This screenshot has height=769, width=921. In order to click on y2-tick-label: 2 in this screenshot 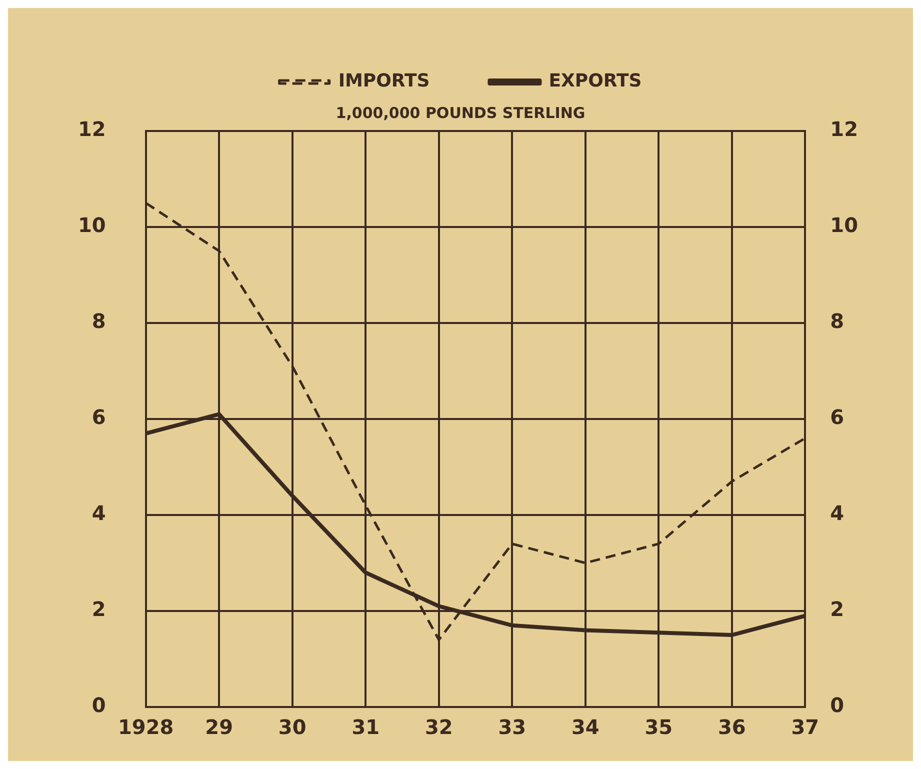, I will do `click(837, 609)`.